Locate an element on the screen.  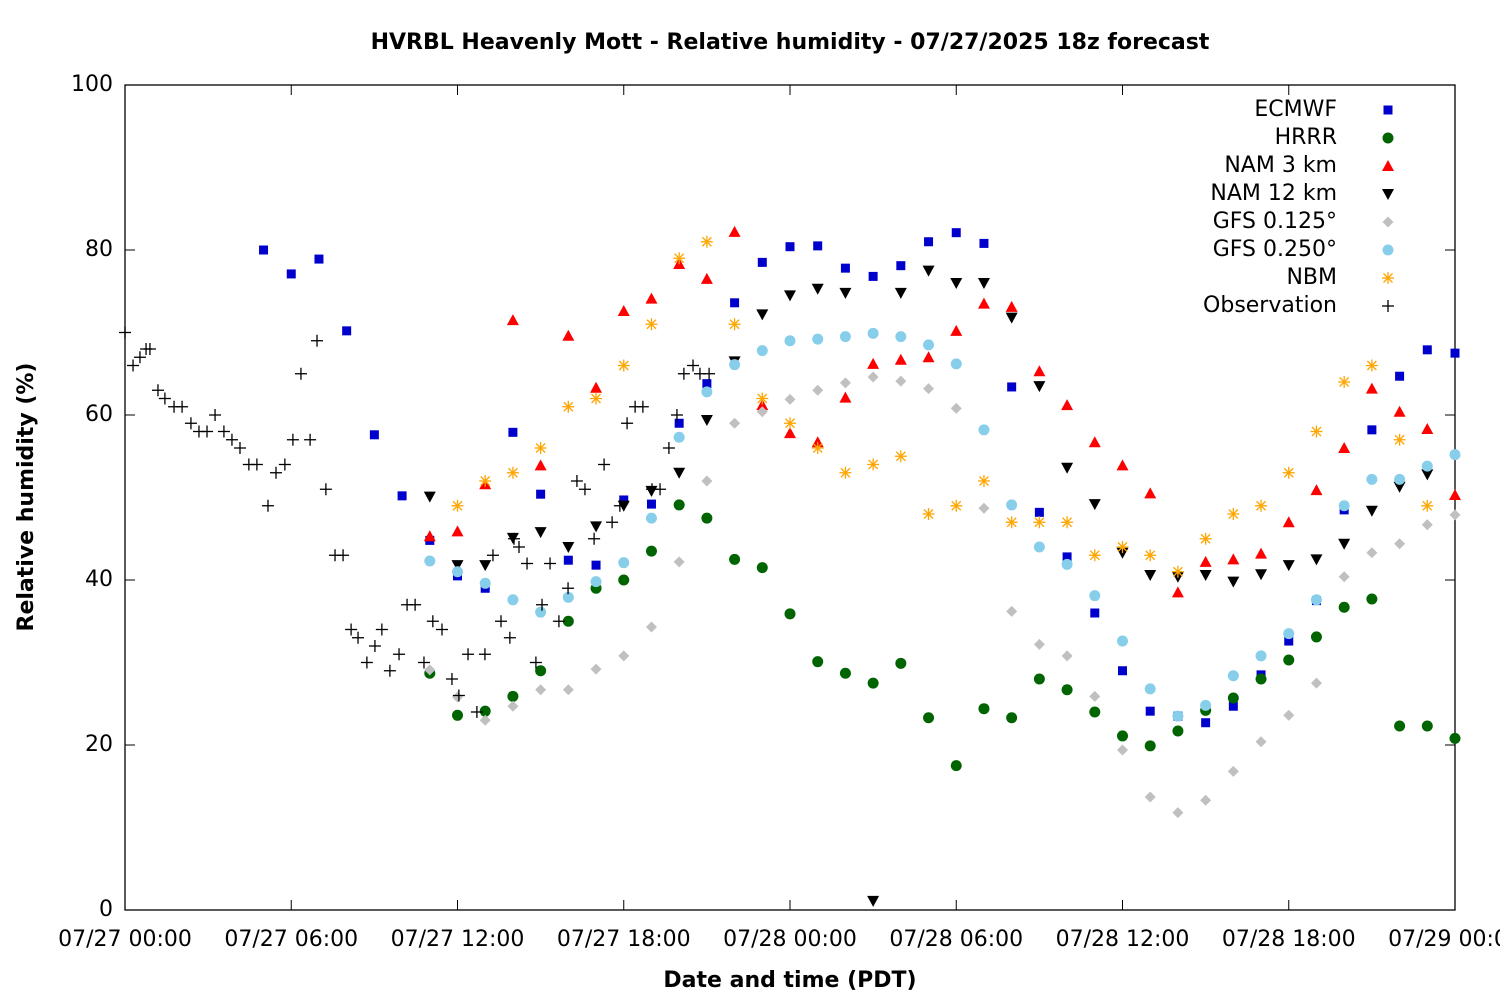
x-tick-label: 07/27 18:00 is located at coordinates (624, 939).